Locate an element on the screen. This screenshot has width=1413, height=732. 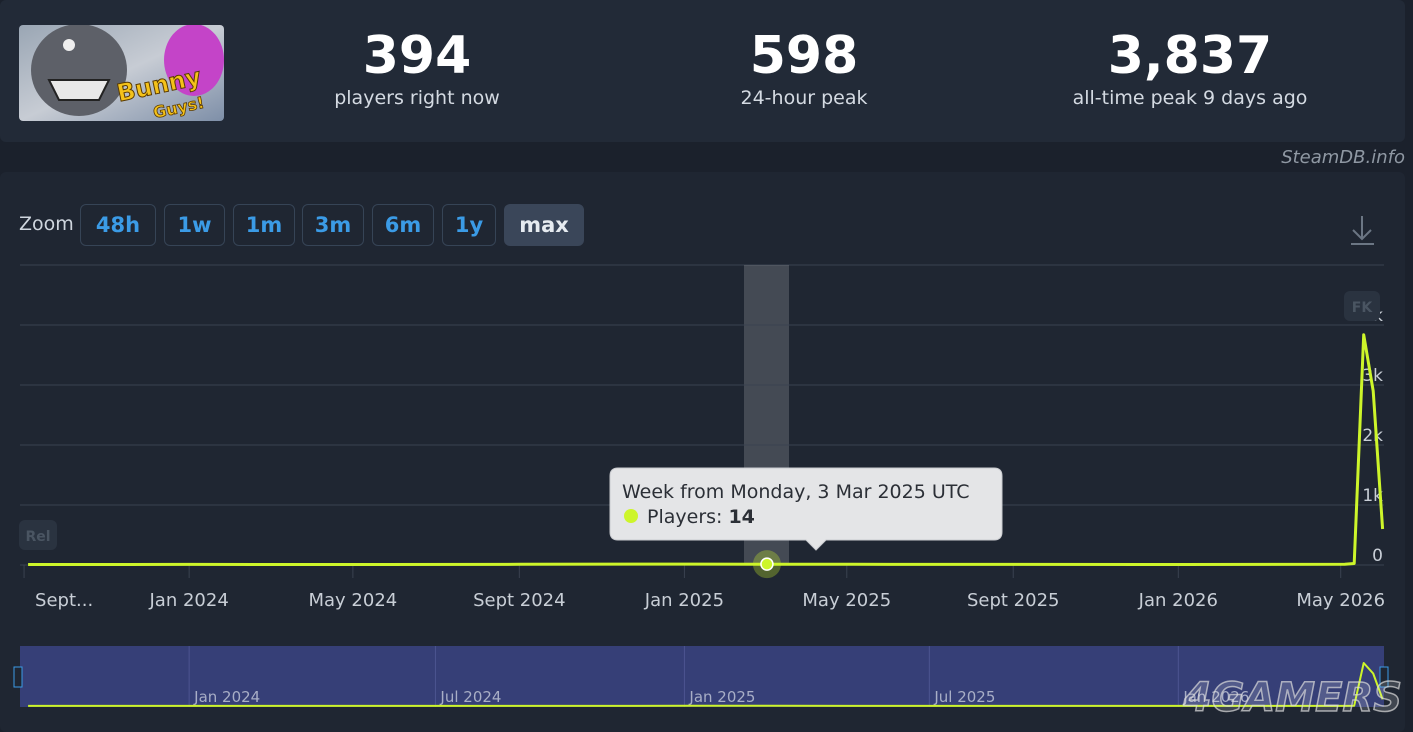
y-tick-label: 2k is located at coordinates (1372, 436).